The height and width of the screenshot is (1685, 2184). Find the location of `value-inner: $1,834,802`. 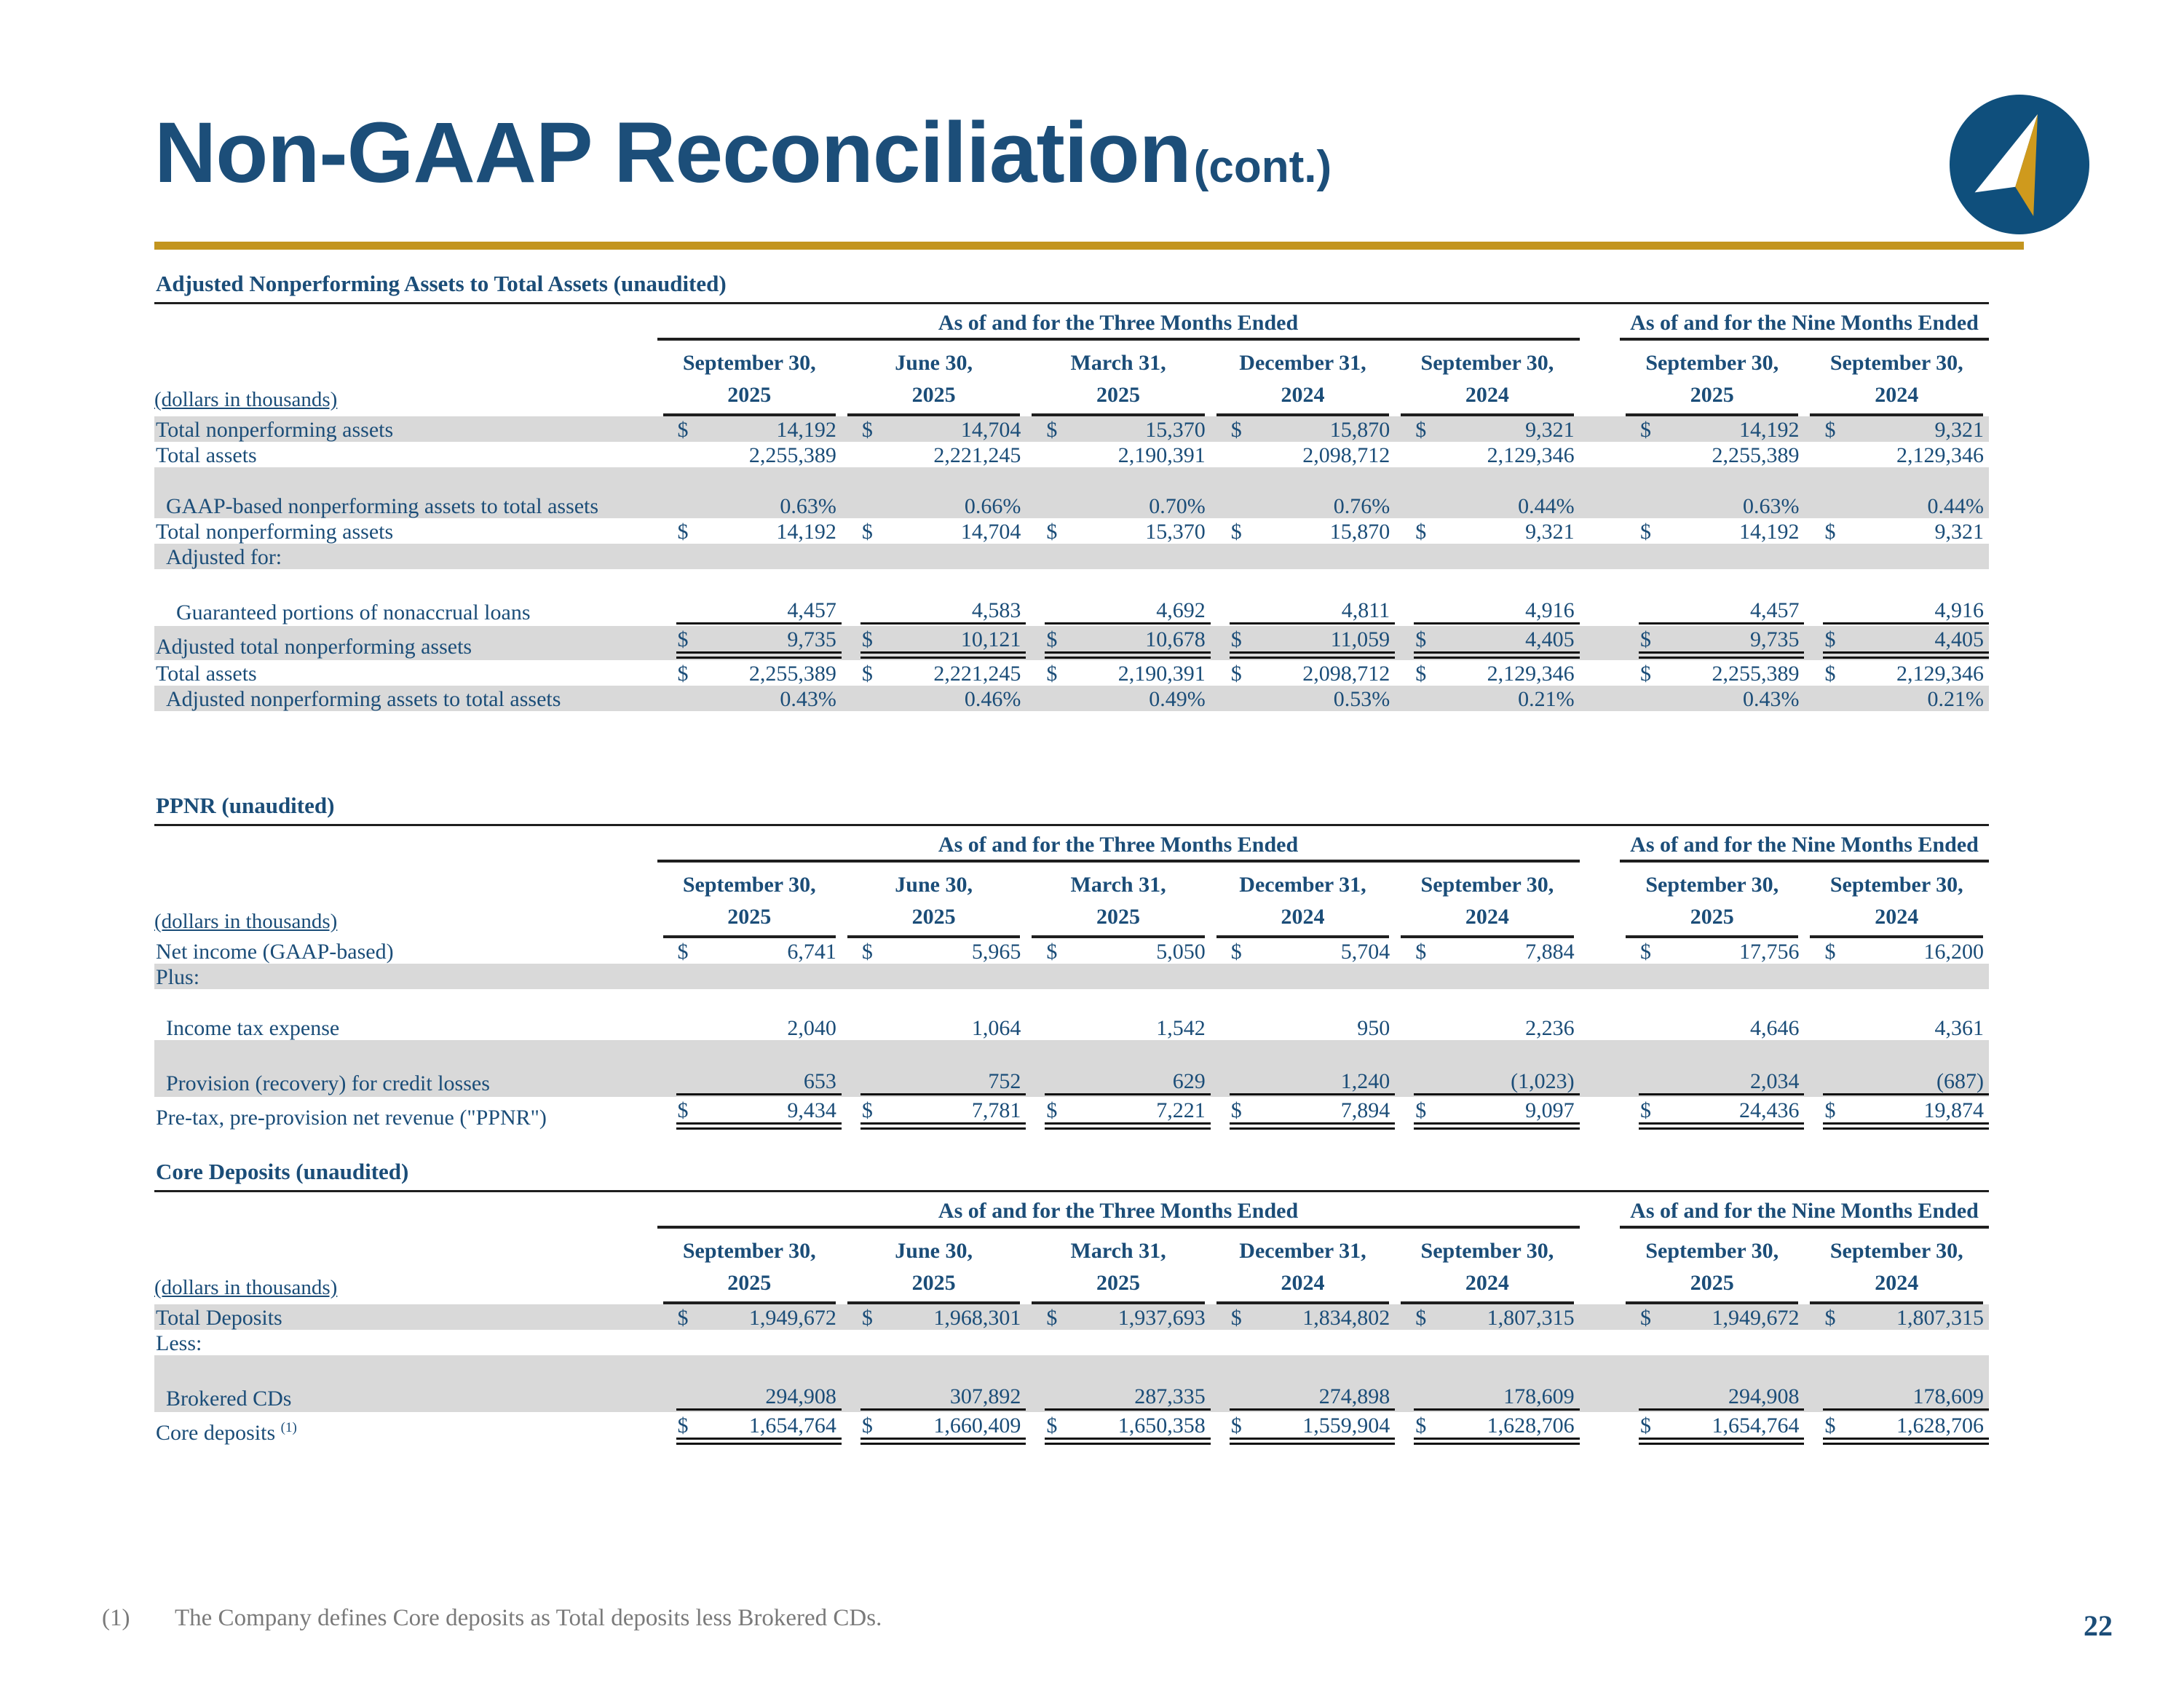

value-inner: $1,834,802 is located at coordinates (1312, 1317).